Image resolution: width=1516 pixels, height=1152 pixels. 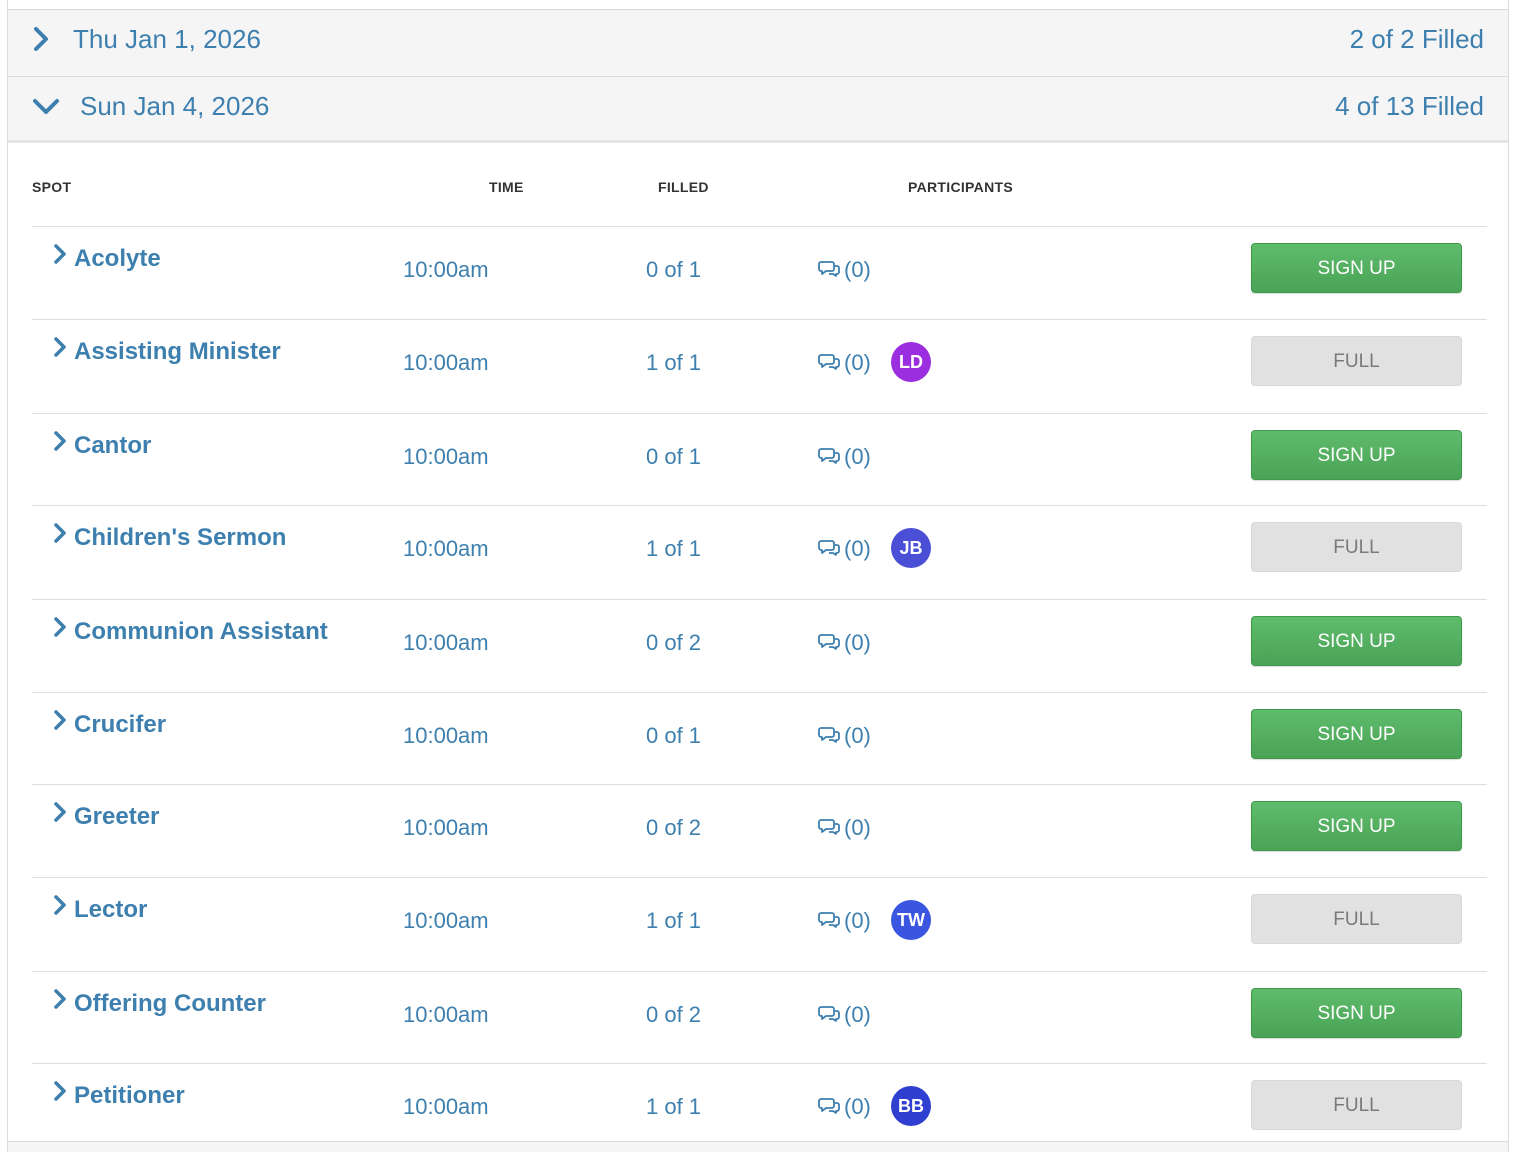 What do you see at coordinates (759, 830) in the screenshot?
I see `table-row: Greeter 10:00am 0 of 2 (0) SIGN UP` at bounding box center [759, 830].